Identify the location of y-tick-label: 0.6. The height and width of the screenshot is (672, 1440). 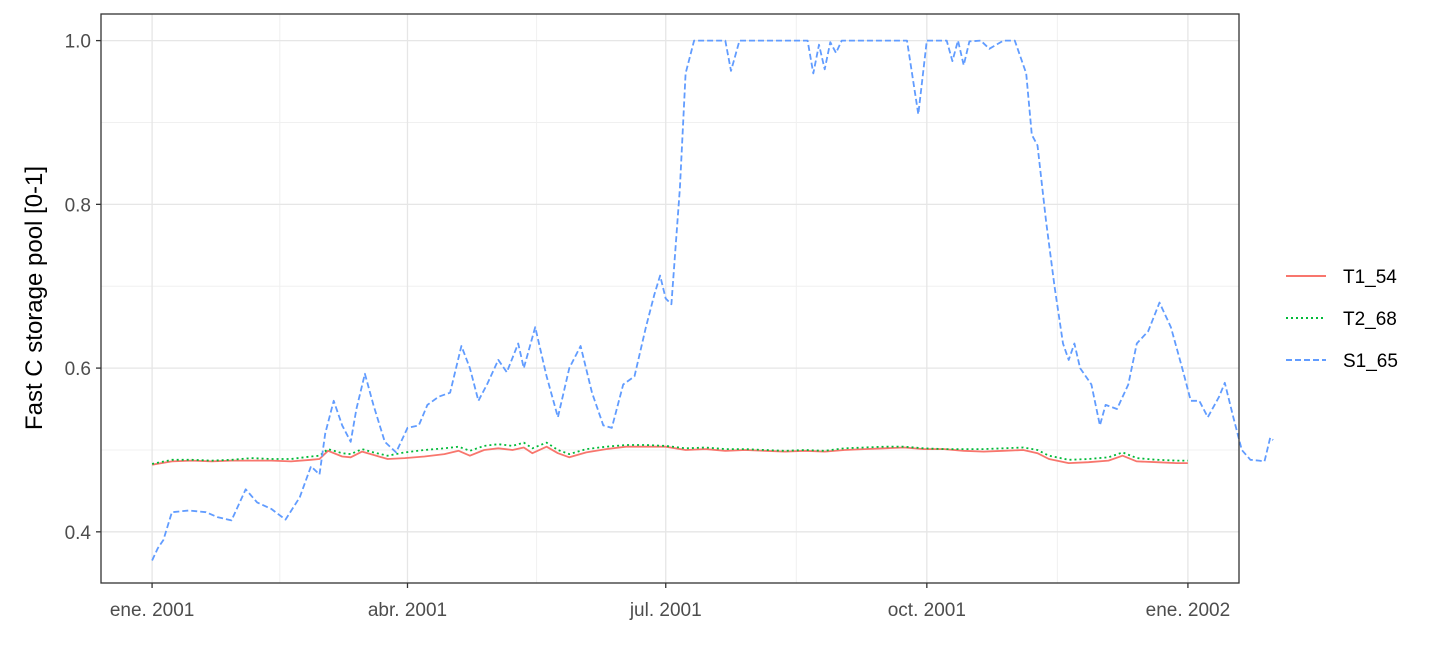
(78, 369).